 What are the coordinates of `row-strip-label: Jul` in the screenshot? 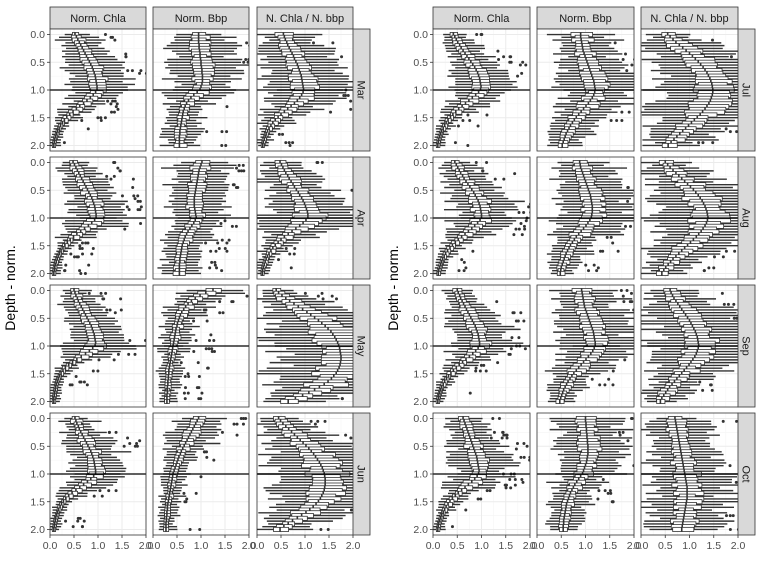 It's located at (746, 90).